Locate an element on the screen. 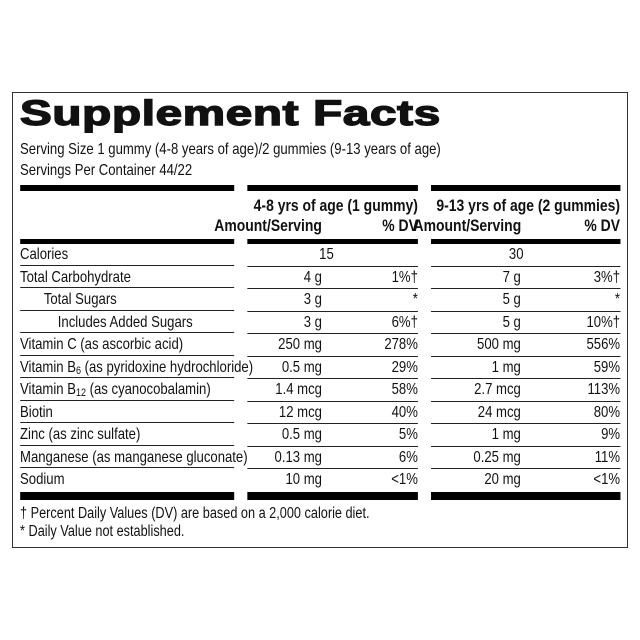  group1-cell: 12 mcg 40% is located at coordinates (332, 413).